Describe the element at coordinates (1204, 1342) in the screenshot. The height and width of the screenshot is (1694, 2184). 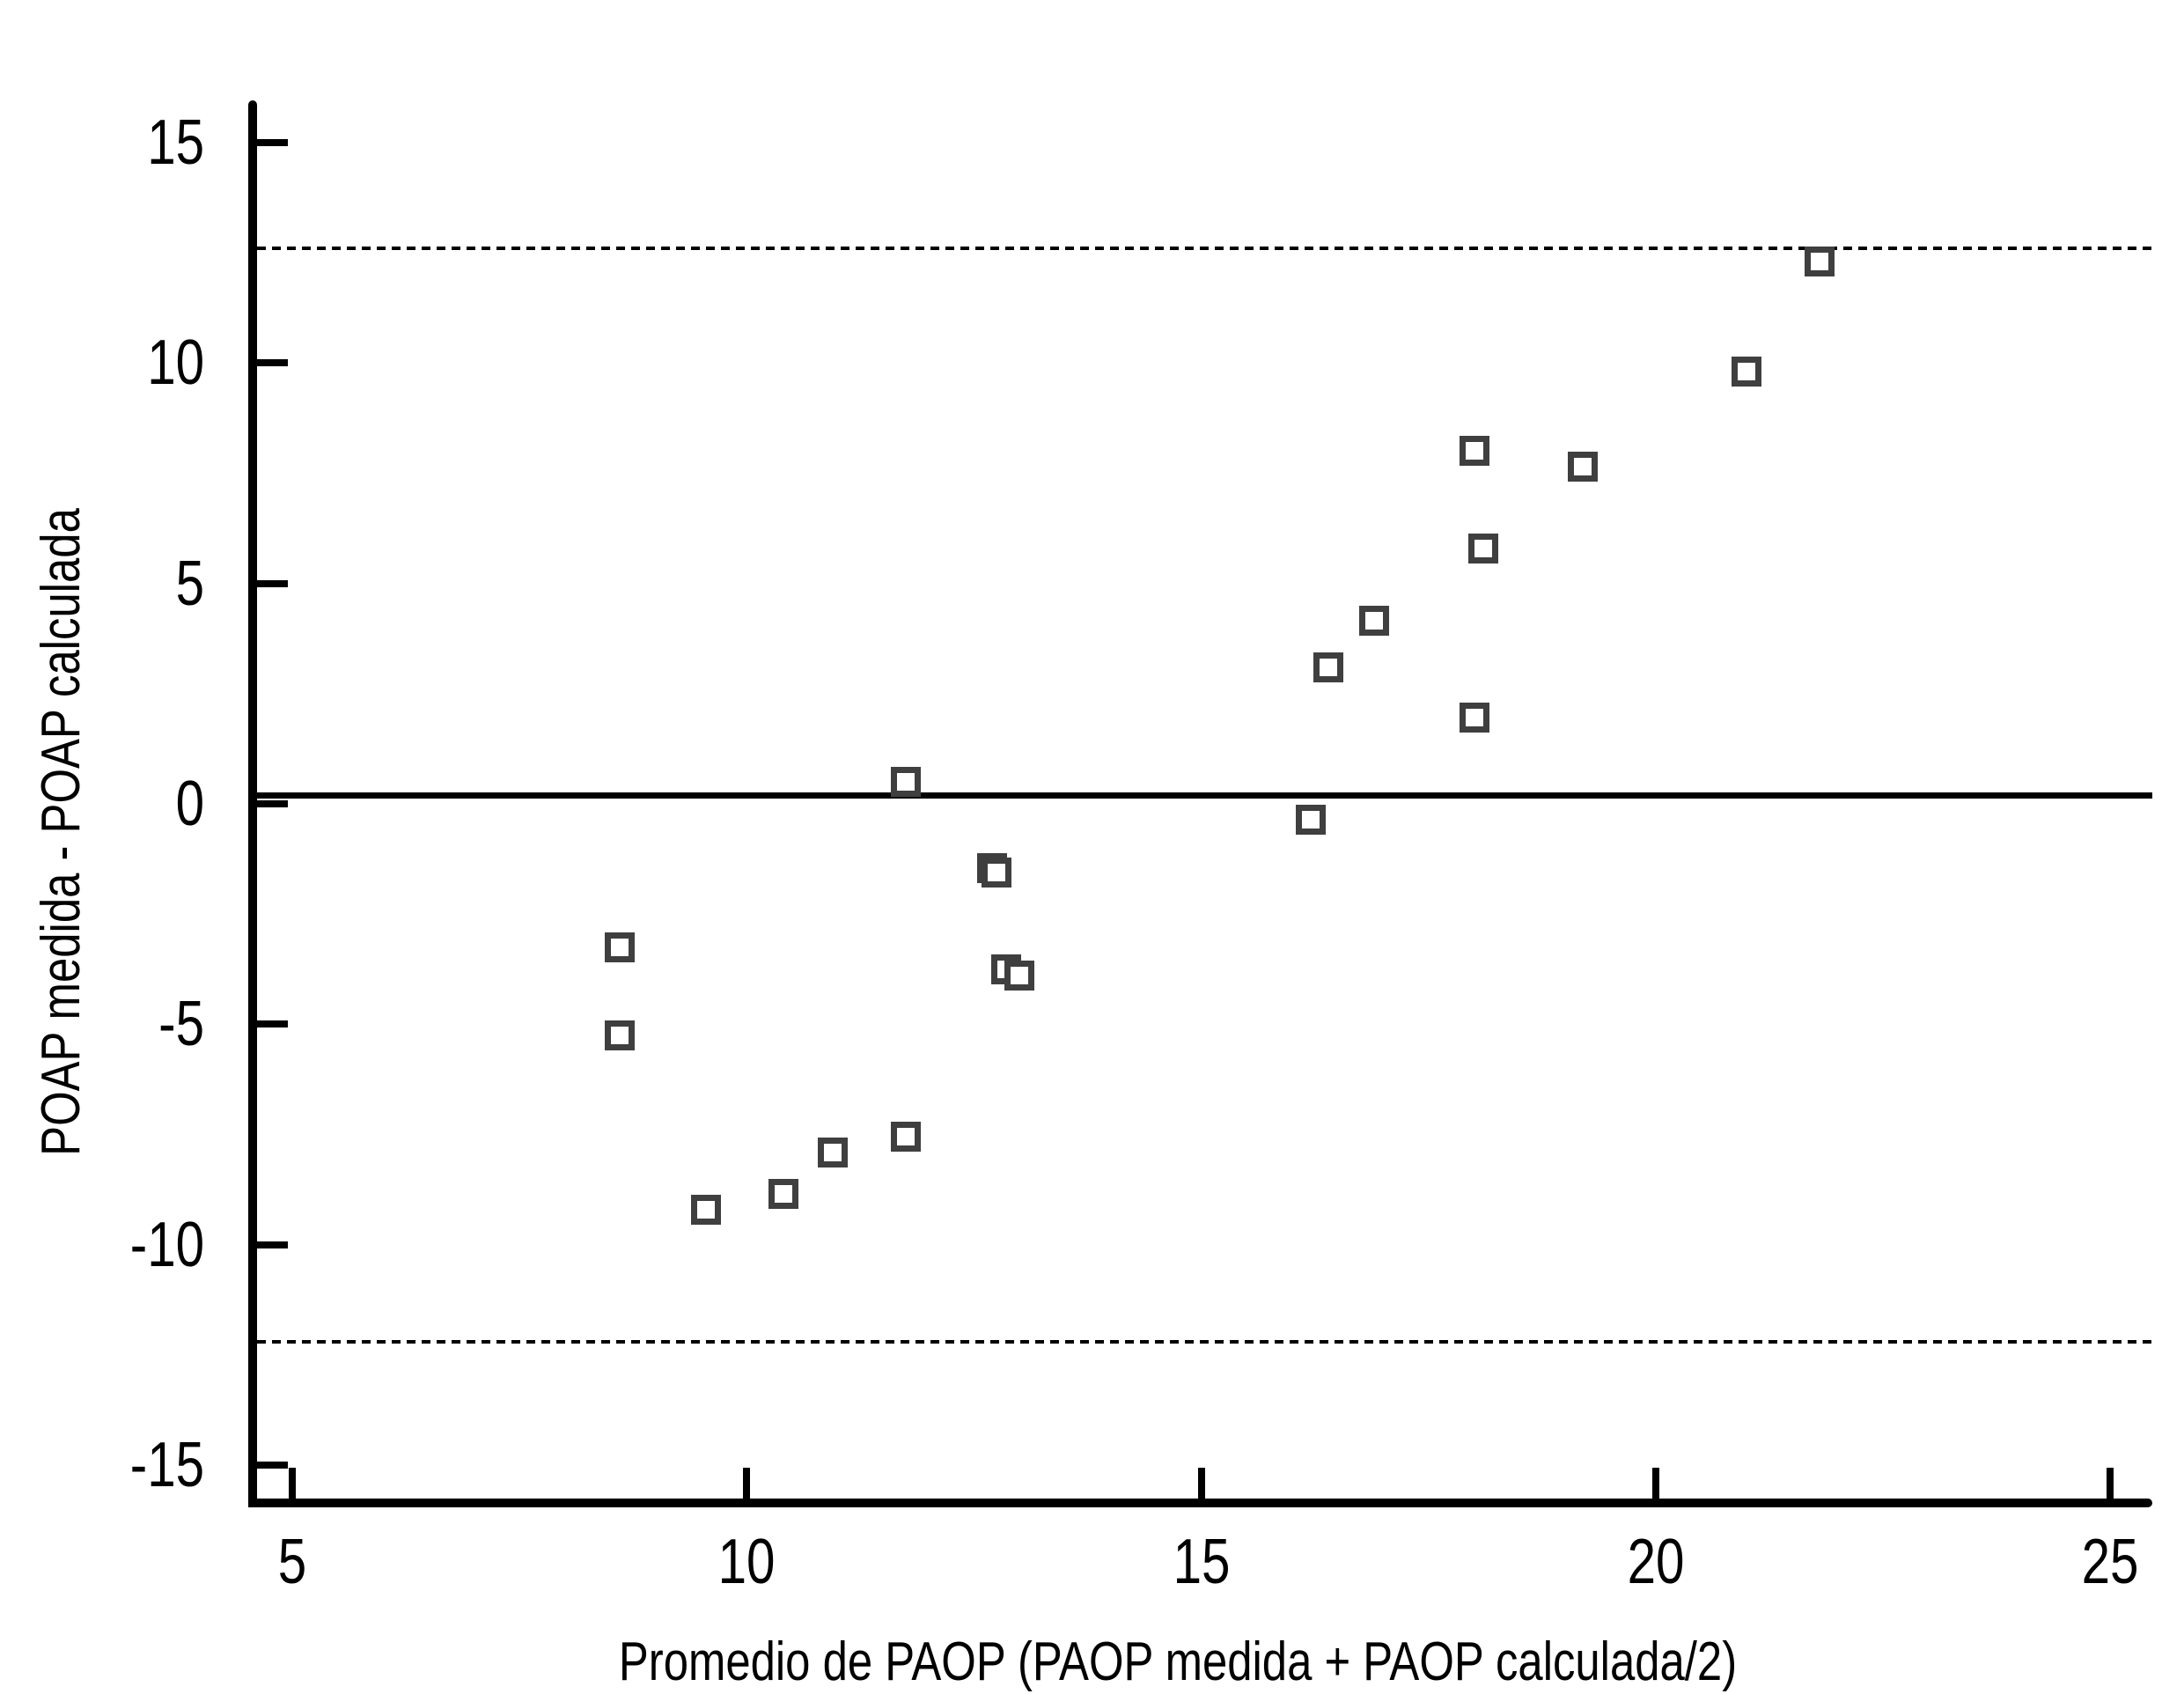
I see `lower-limit-line` at that location.